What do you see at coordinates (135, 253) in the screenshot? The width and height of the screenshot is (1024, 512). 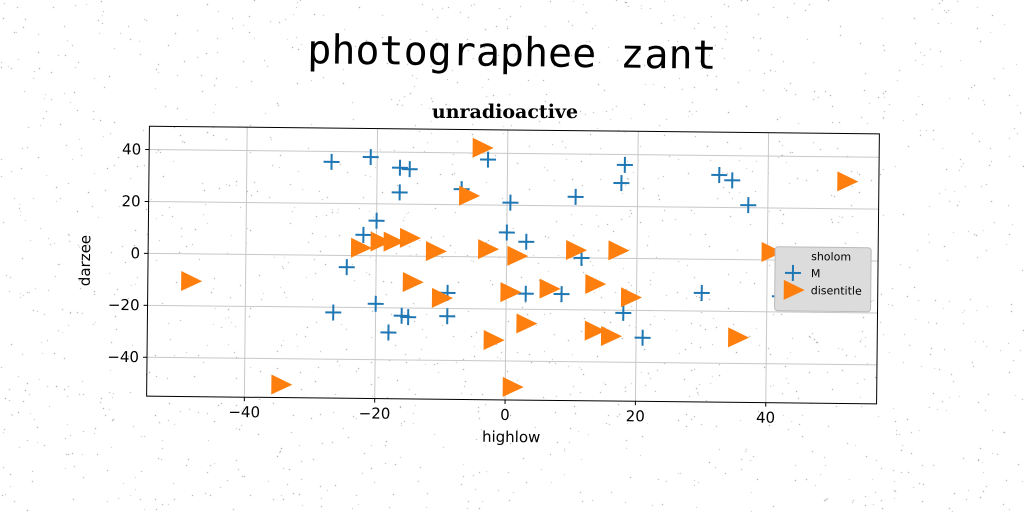 I see `y-tick-label: 0` at bounding box center [135, 253].